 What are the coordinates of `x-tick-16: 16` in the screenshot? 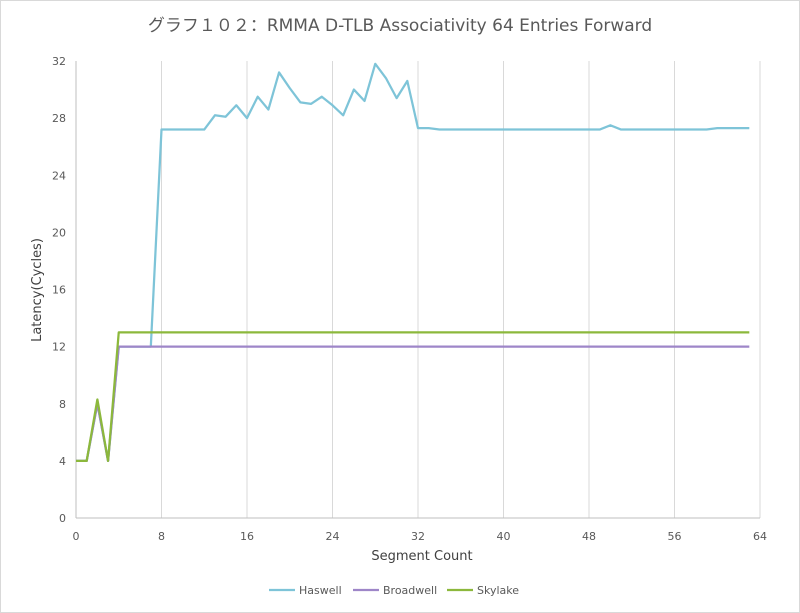 It's located at (247, 536).